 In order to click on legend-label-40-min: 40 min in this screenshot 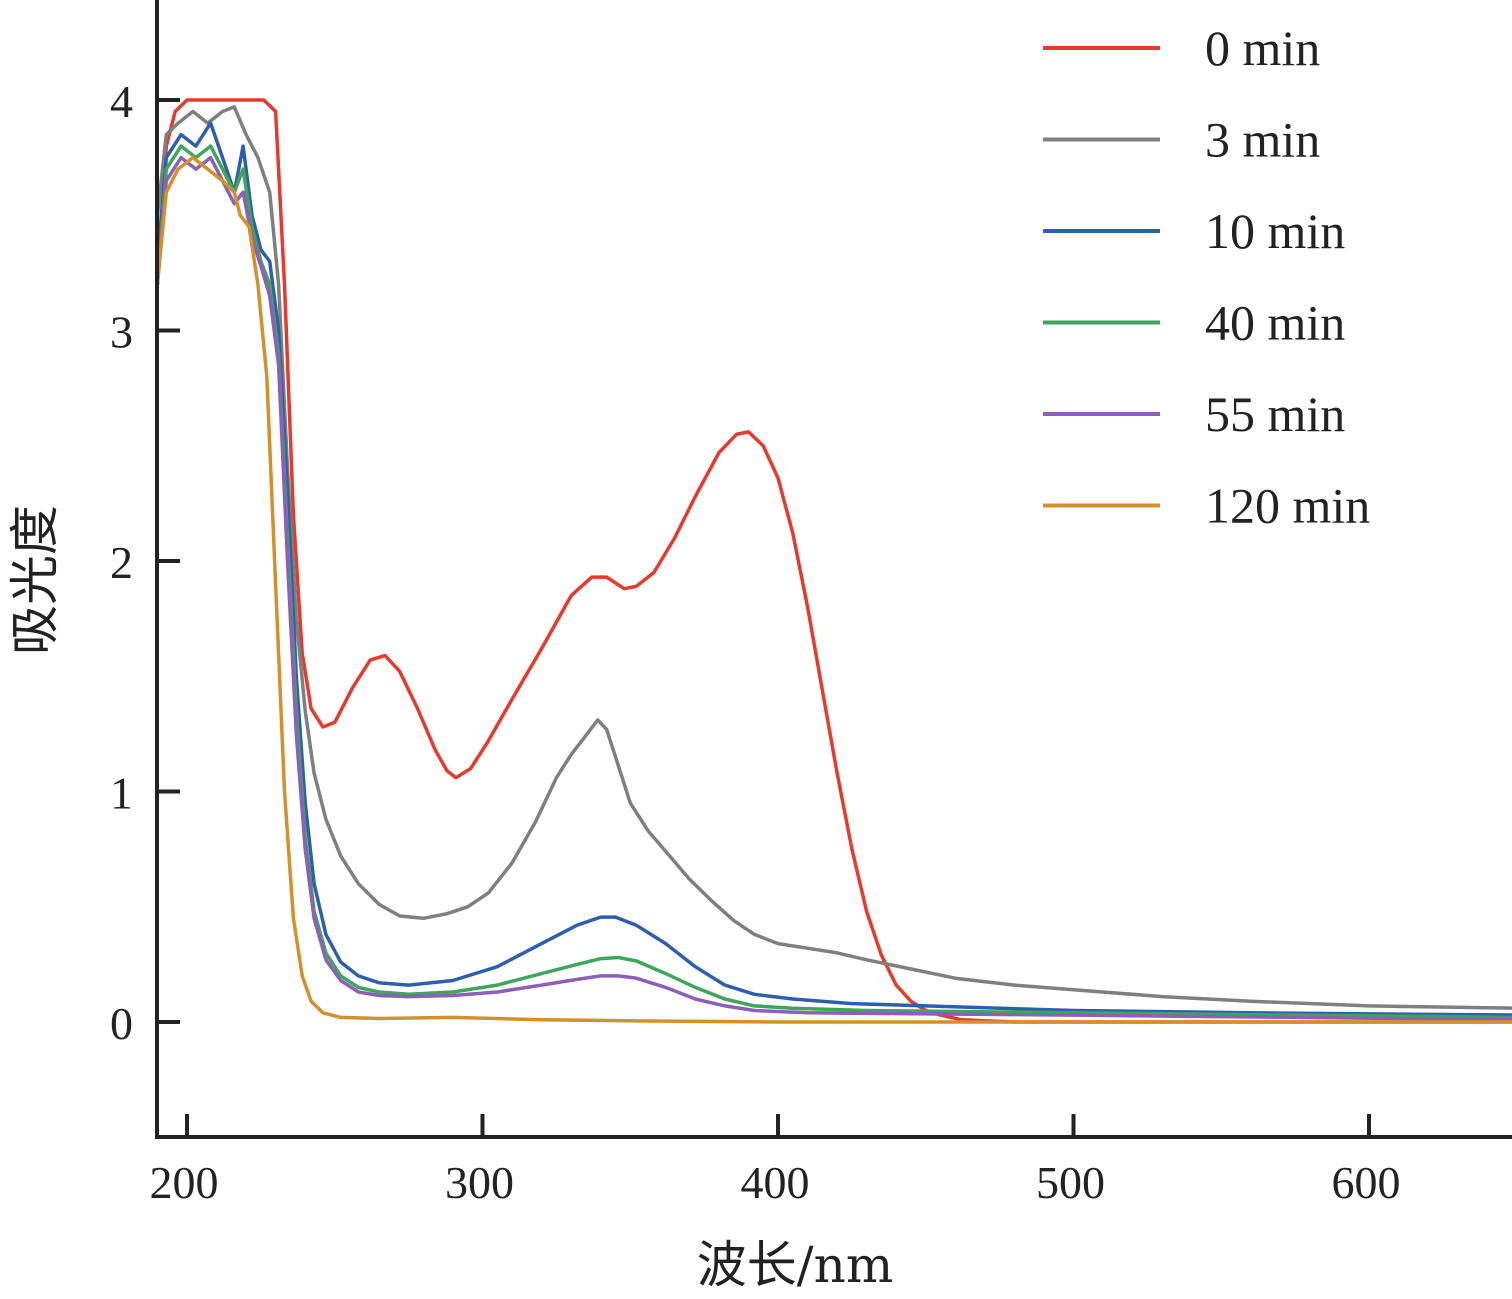, I will do `click(1275, 323)`.